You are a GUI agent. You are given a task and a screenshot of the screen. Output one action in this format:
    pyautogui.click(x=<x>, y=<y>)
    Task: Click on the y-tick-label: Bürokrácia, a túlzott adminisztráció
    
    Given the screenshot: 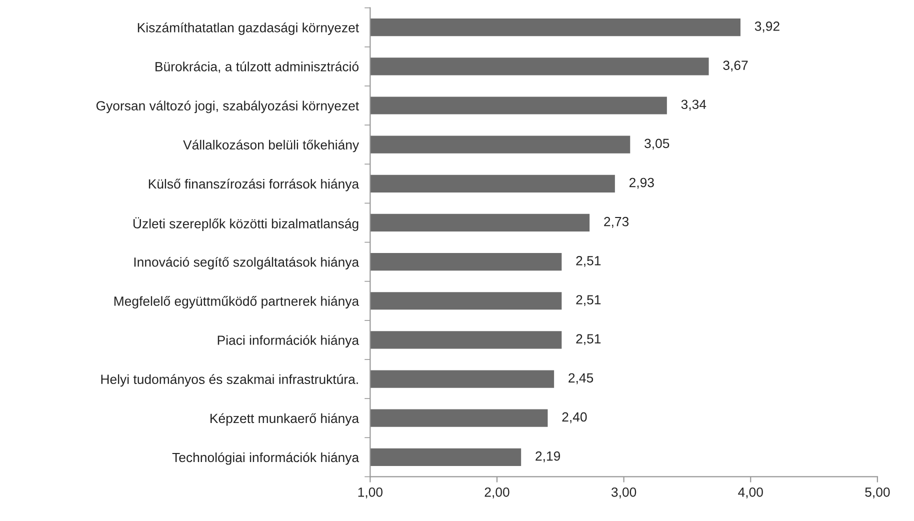 What is the action you would take?
    pyautogui.click(x=257, y=67)
    